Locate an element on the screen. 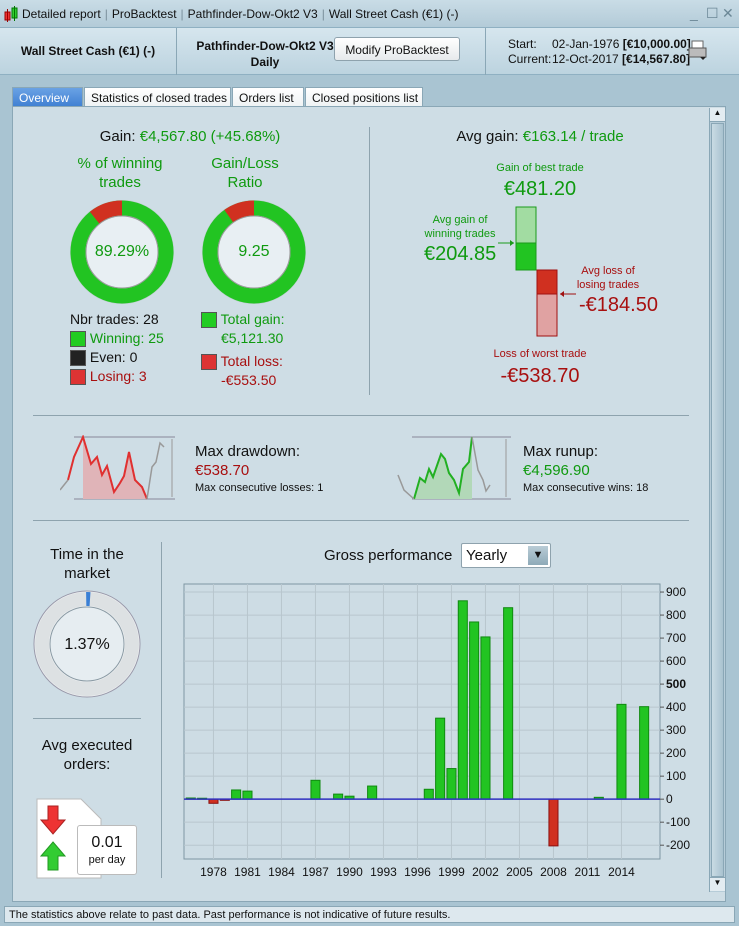 The width and height of the screenshot is (739, 926). runup-value: €4,596.90 is located at coordinates (556, 470).